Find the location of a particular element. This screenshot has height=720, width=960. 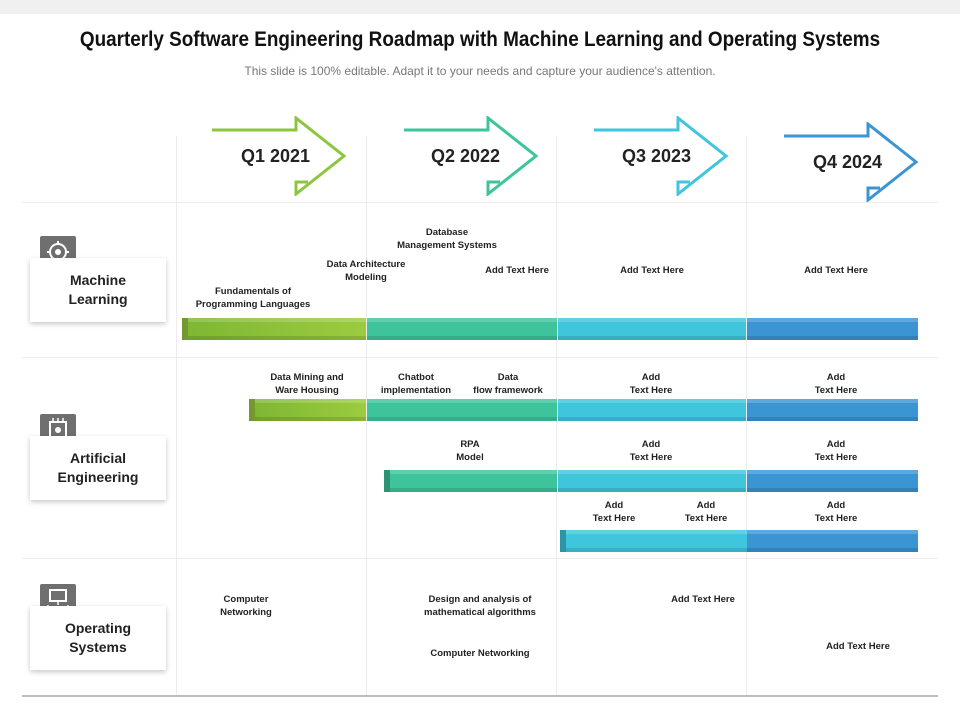

ai-bar1-q4 is located at coordinates (832, 410).